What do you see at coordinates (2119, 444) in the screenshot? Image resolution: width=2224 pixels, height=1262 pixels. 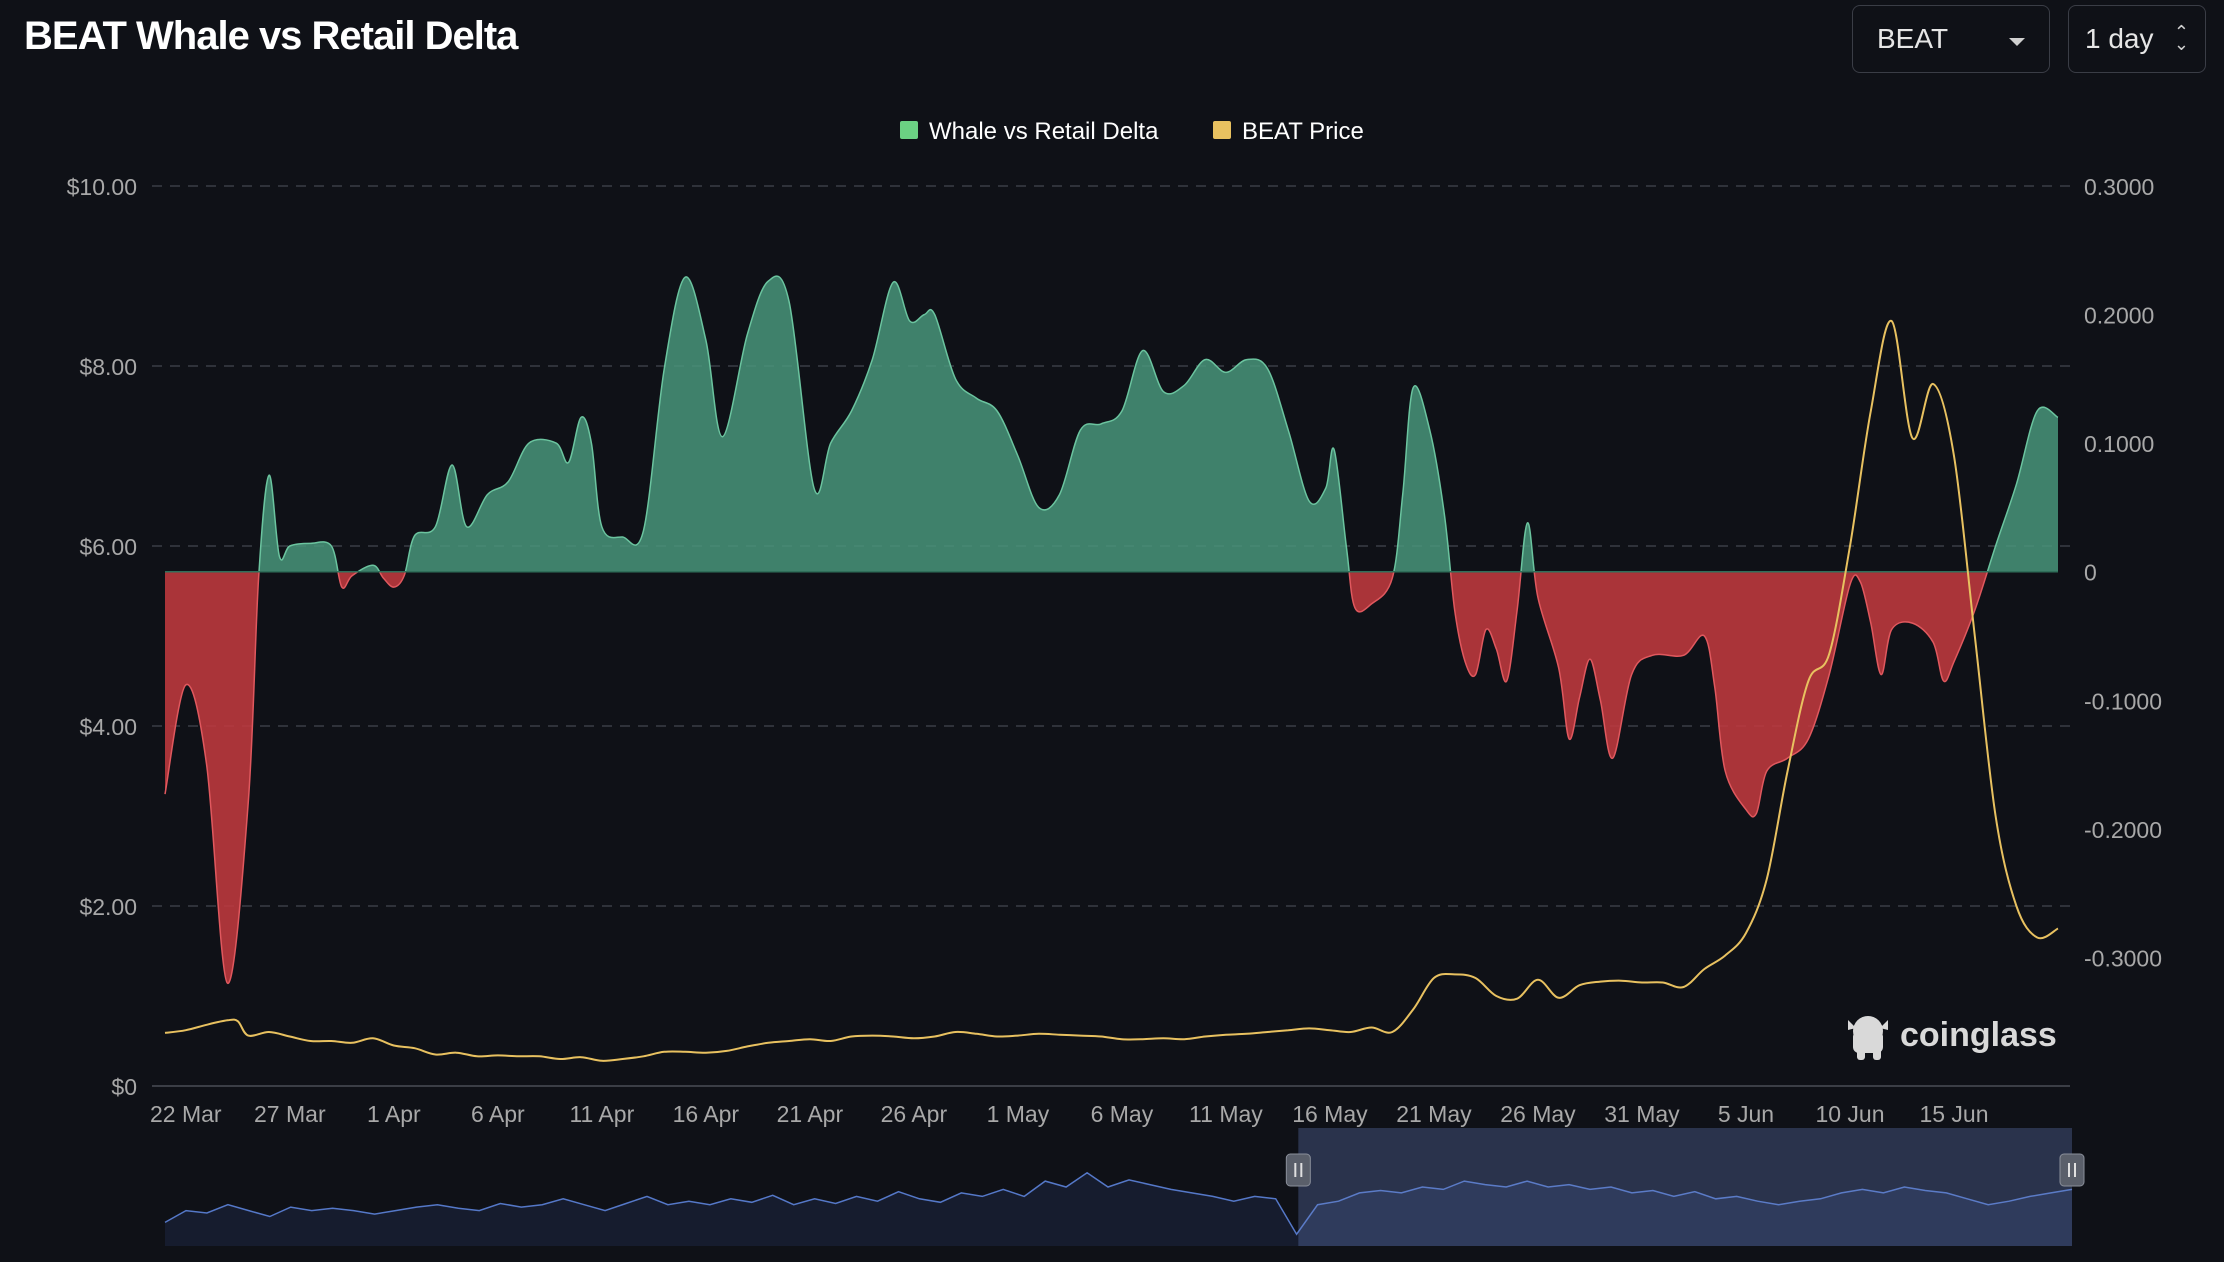 I see `right-axis-tick-label: 0.1000` at bounding box center [2119, 444].